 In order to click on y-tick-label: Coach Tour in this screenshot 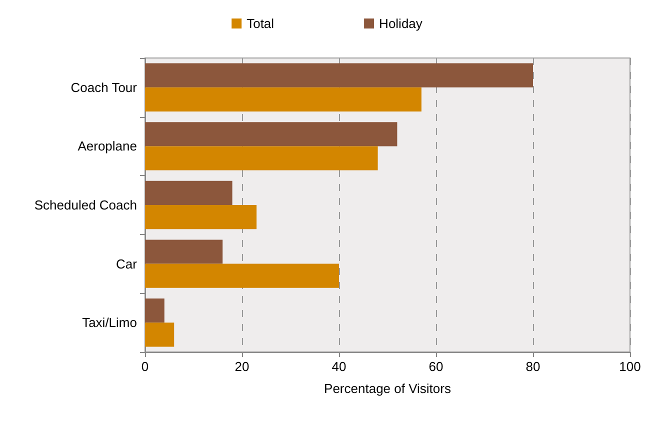, I will do `click(104, 87)`.